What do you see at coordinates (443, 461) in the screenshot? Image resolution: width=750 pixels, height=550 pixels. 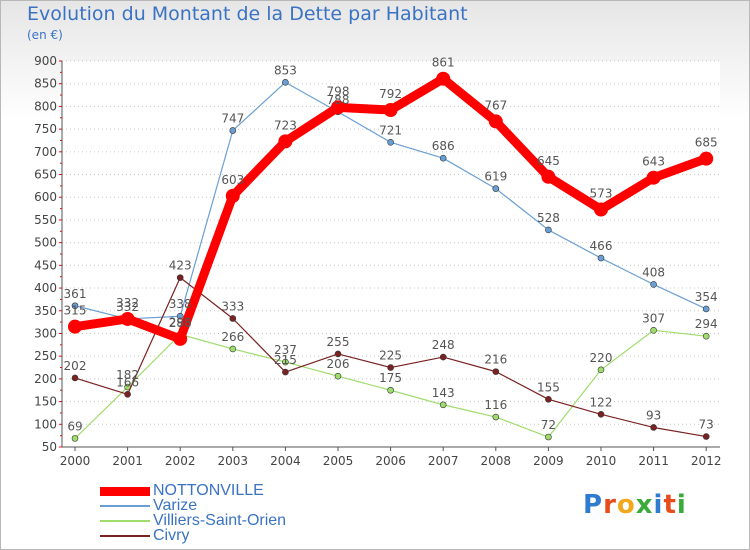 I see `x-tick-label: 2007` at bounding box center [443, 461].